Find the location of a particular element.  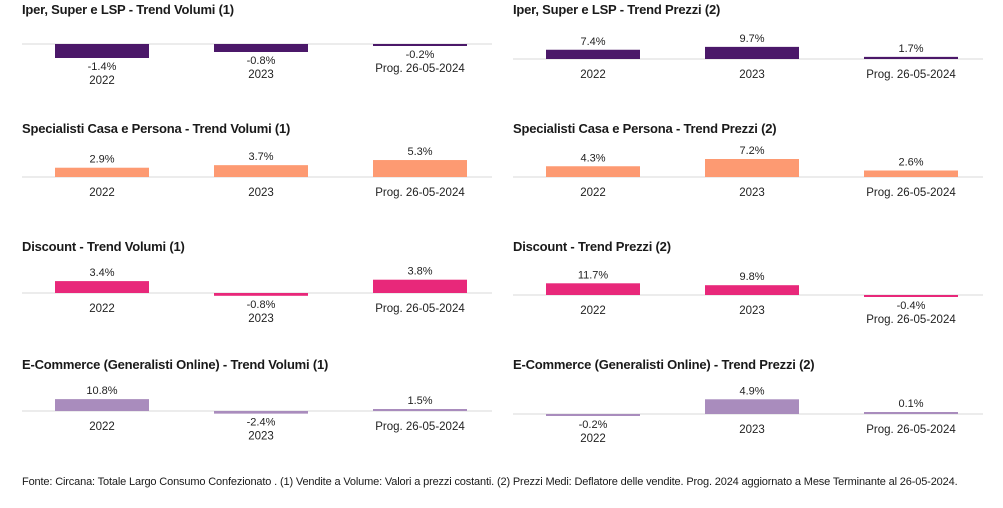

chart-title: Discount - Trend Volumi (1) is located at coordinates (103, 246).